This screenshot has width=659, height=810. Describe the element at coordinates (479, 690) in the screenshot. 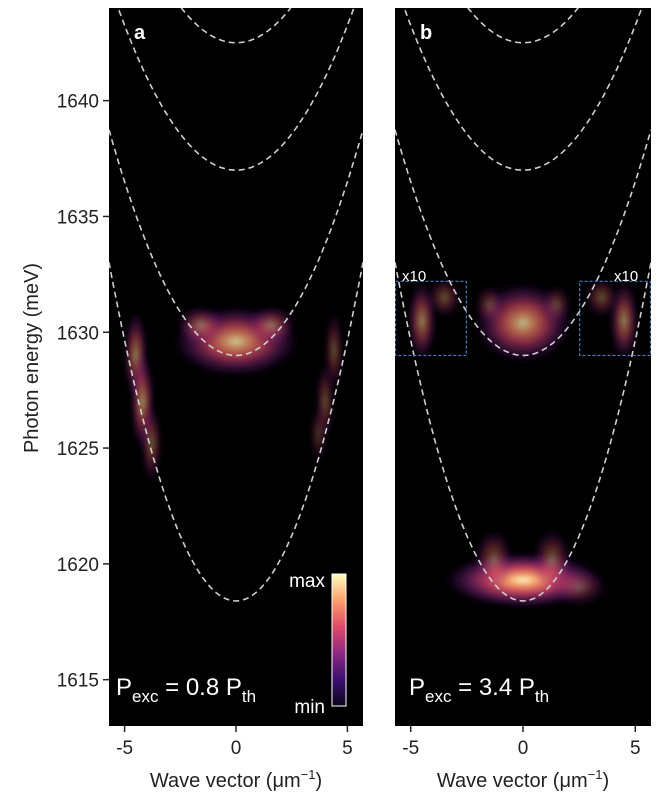

I see `annotation-b: Pexc = 3.4 Pth` at that location.